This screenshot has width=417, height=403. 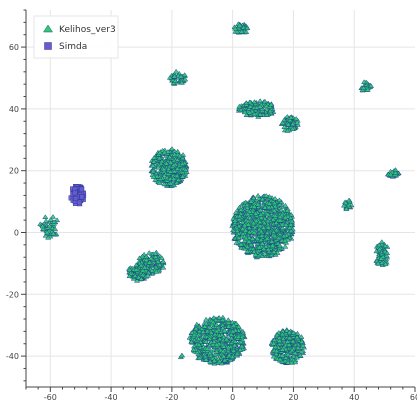 I want to click on legend: Kelihos_ver3 Simda, so click(x=76, y=37).